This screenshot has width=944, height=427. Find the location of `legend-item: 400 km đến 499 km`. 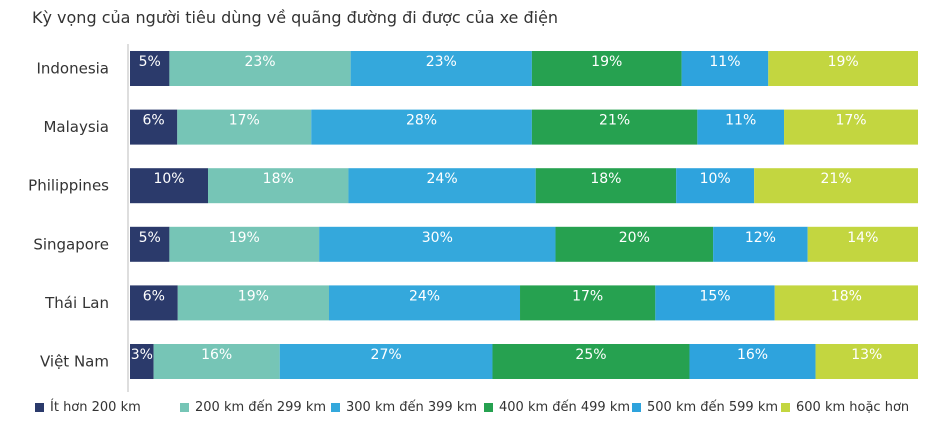

legend-item: 400 km đến 499 km is located at coordinates (557, 407).